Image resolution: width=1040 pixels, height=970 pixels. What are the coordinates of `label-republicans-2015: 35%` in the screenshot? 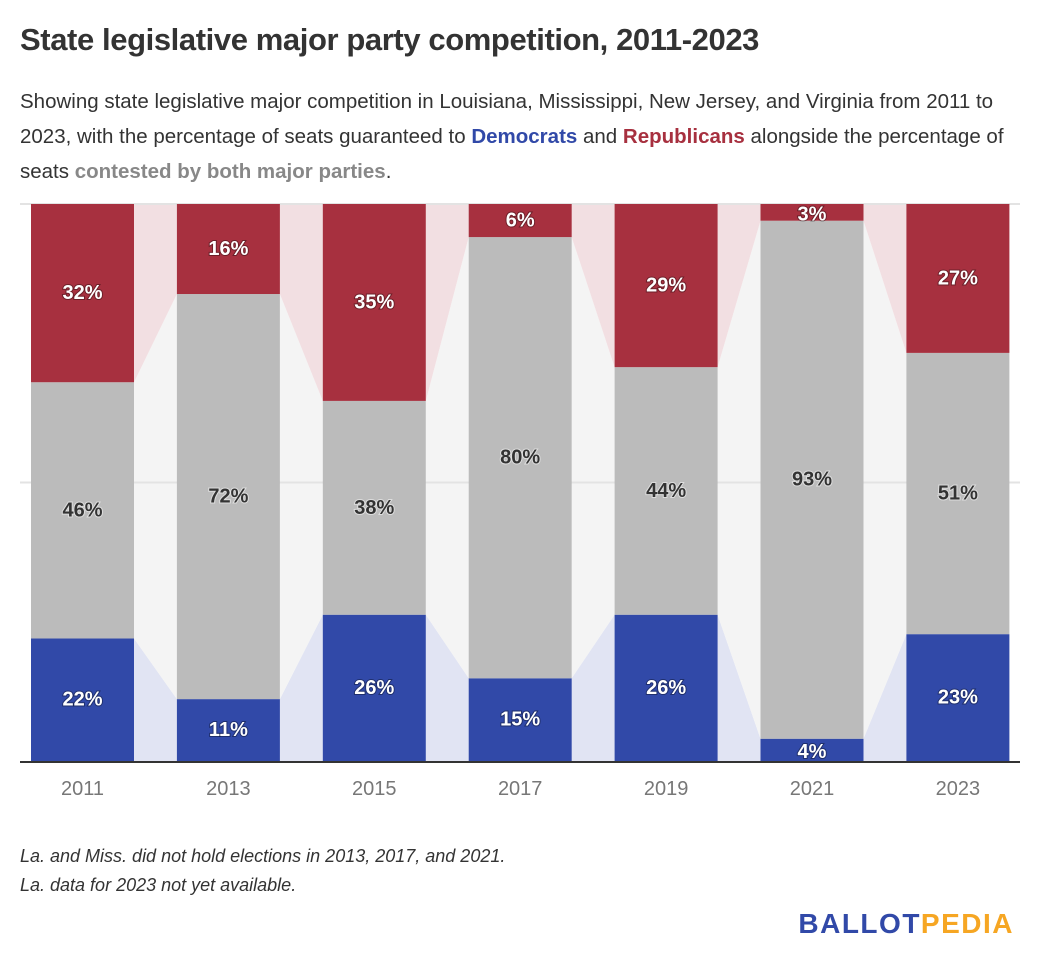 It's located at (374, 302).